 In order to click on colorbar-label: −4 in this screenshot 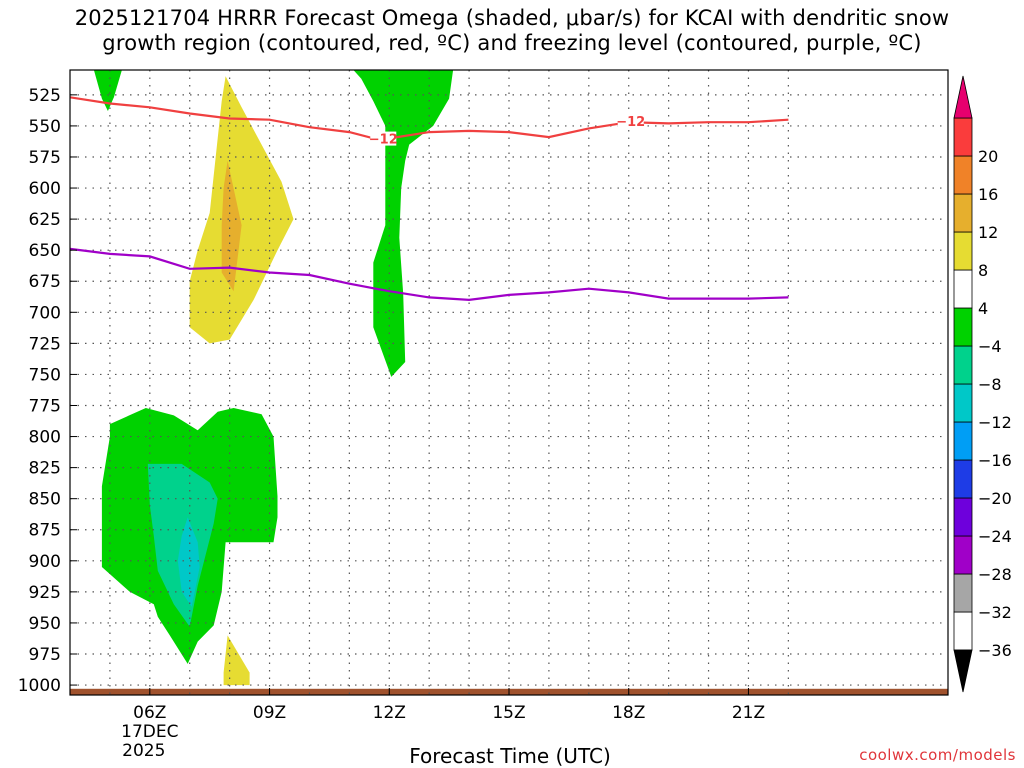, I will do `click(990, 346)`.